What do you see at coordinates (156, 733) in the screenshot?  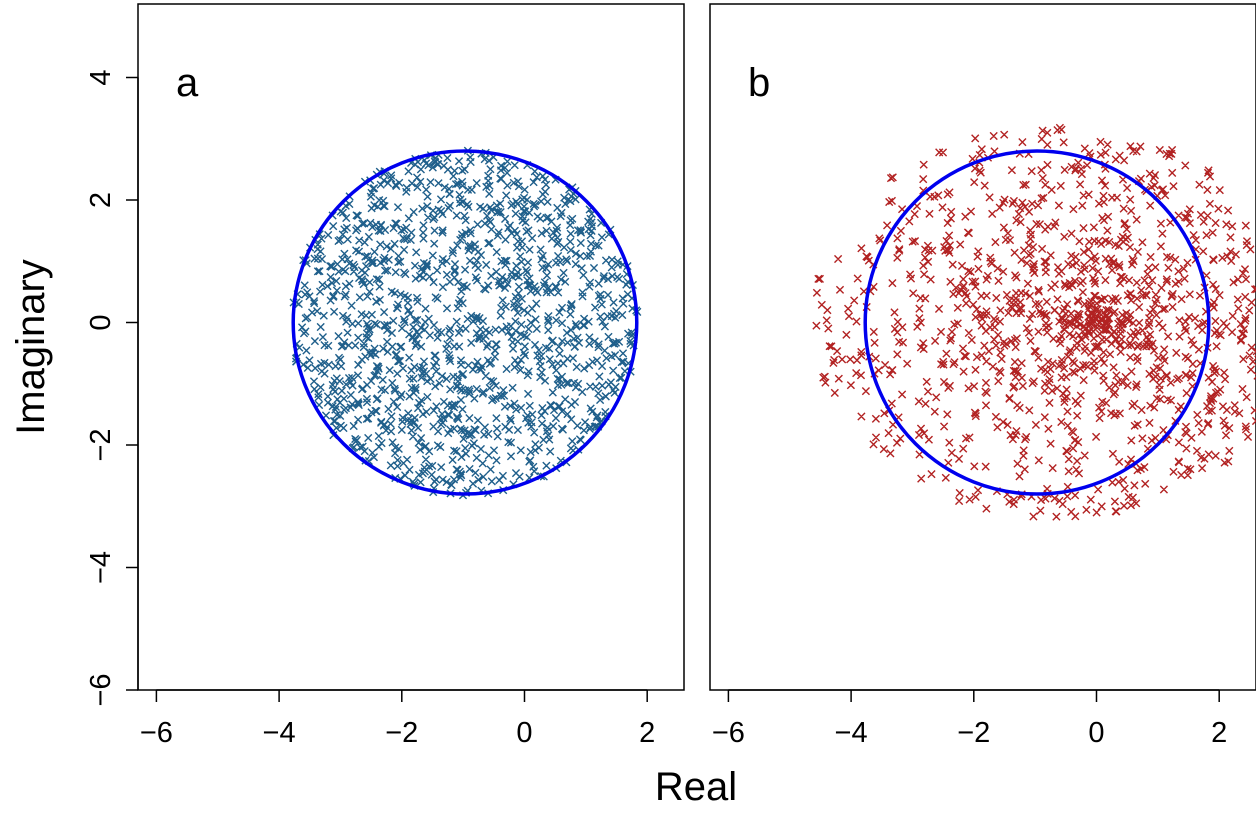 I see `panel-a-x-tick-label: −6` at bounding box center [156, 733].